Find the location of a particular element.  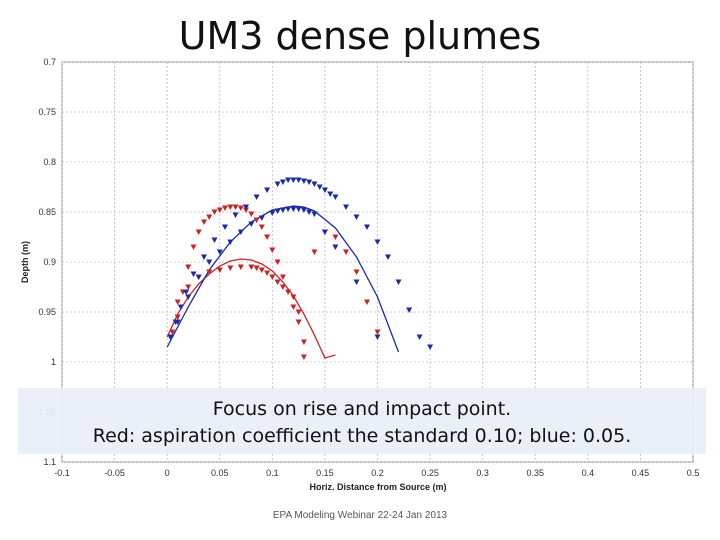

y-tick-label: 0.9 is located at coordinates (49, 262).